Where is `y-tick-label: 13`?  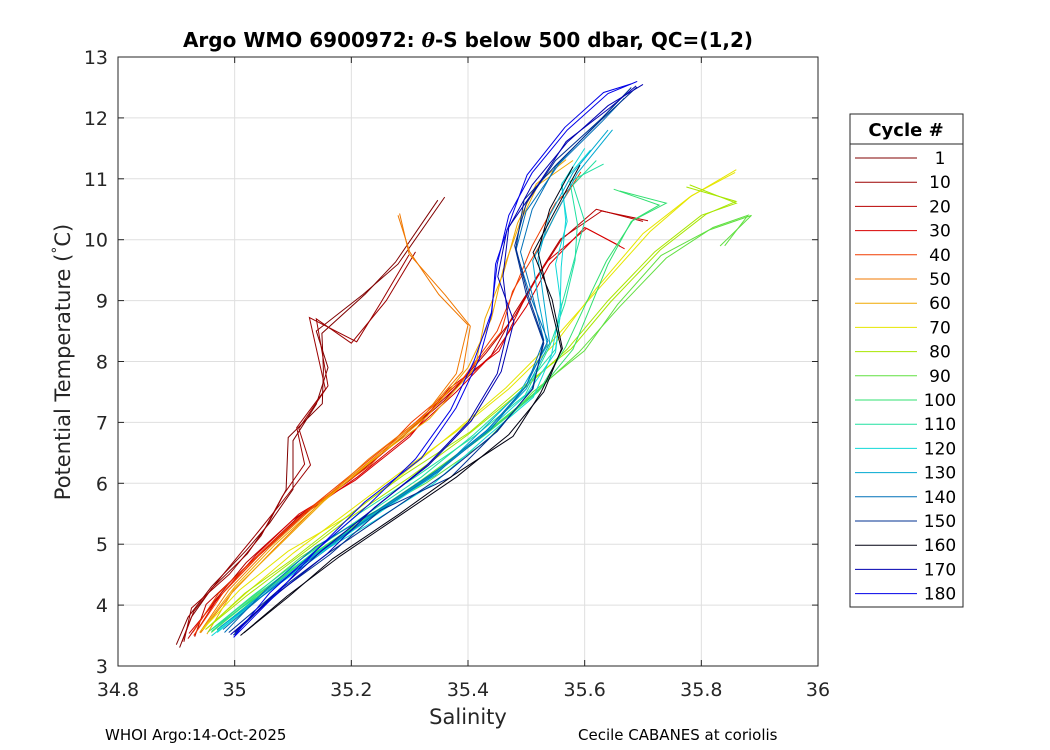
y-tick-label: 13 is located at coordinates (96, 58).